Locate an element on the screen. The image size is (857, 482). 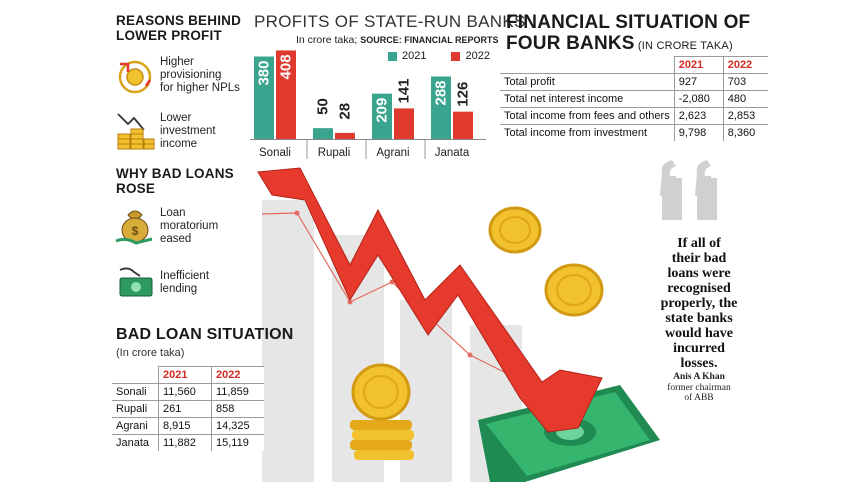
money-bag-icon: $ is located at coordinates (134, 227).